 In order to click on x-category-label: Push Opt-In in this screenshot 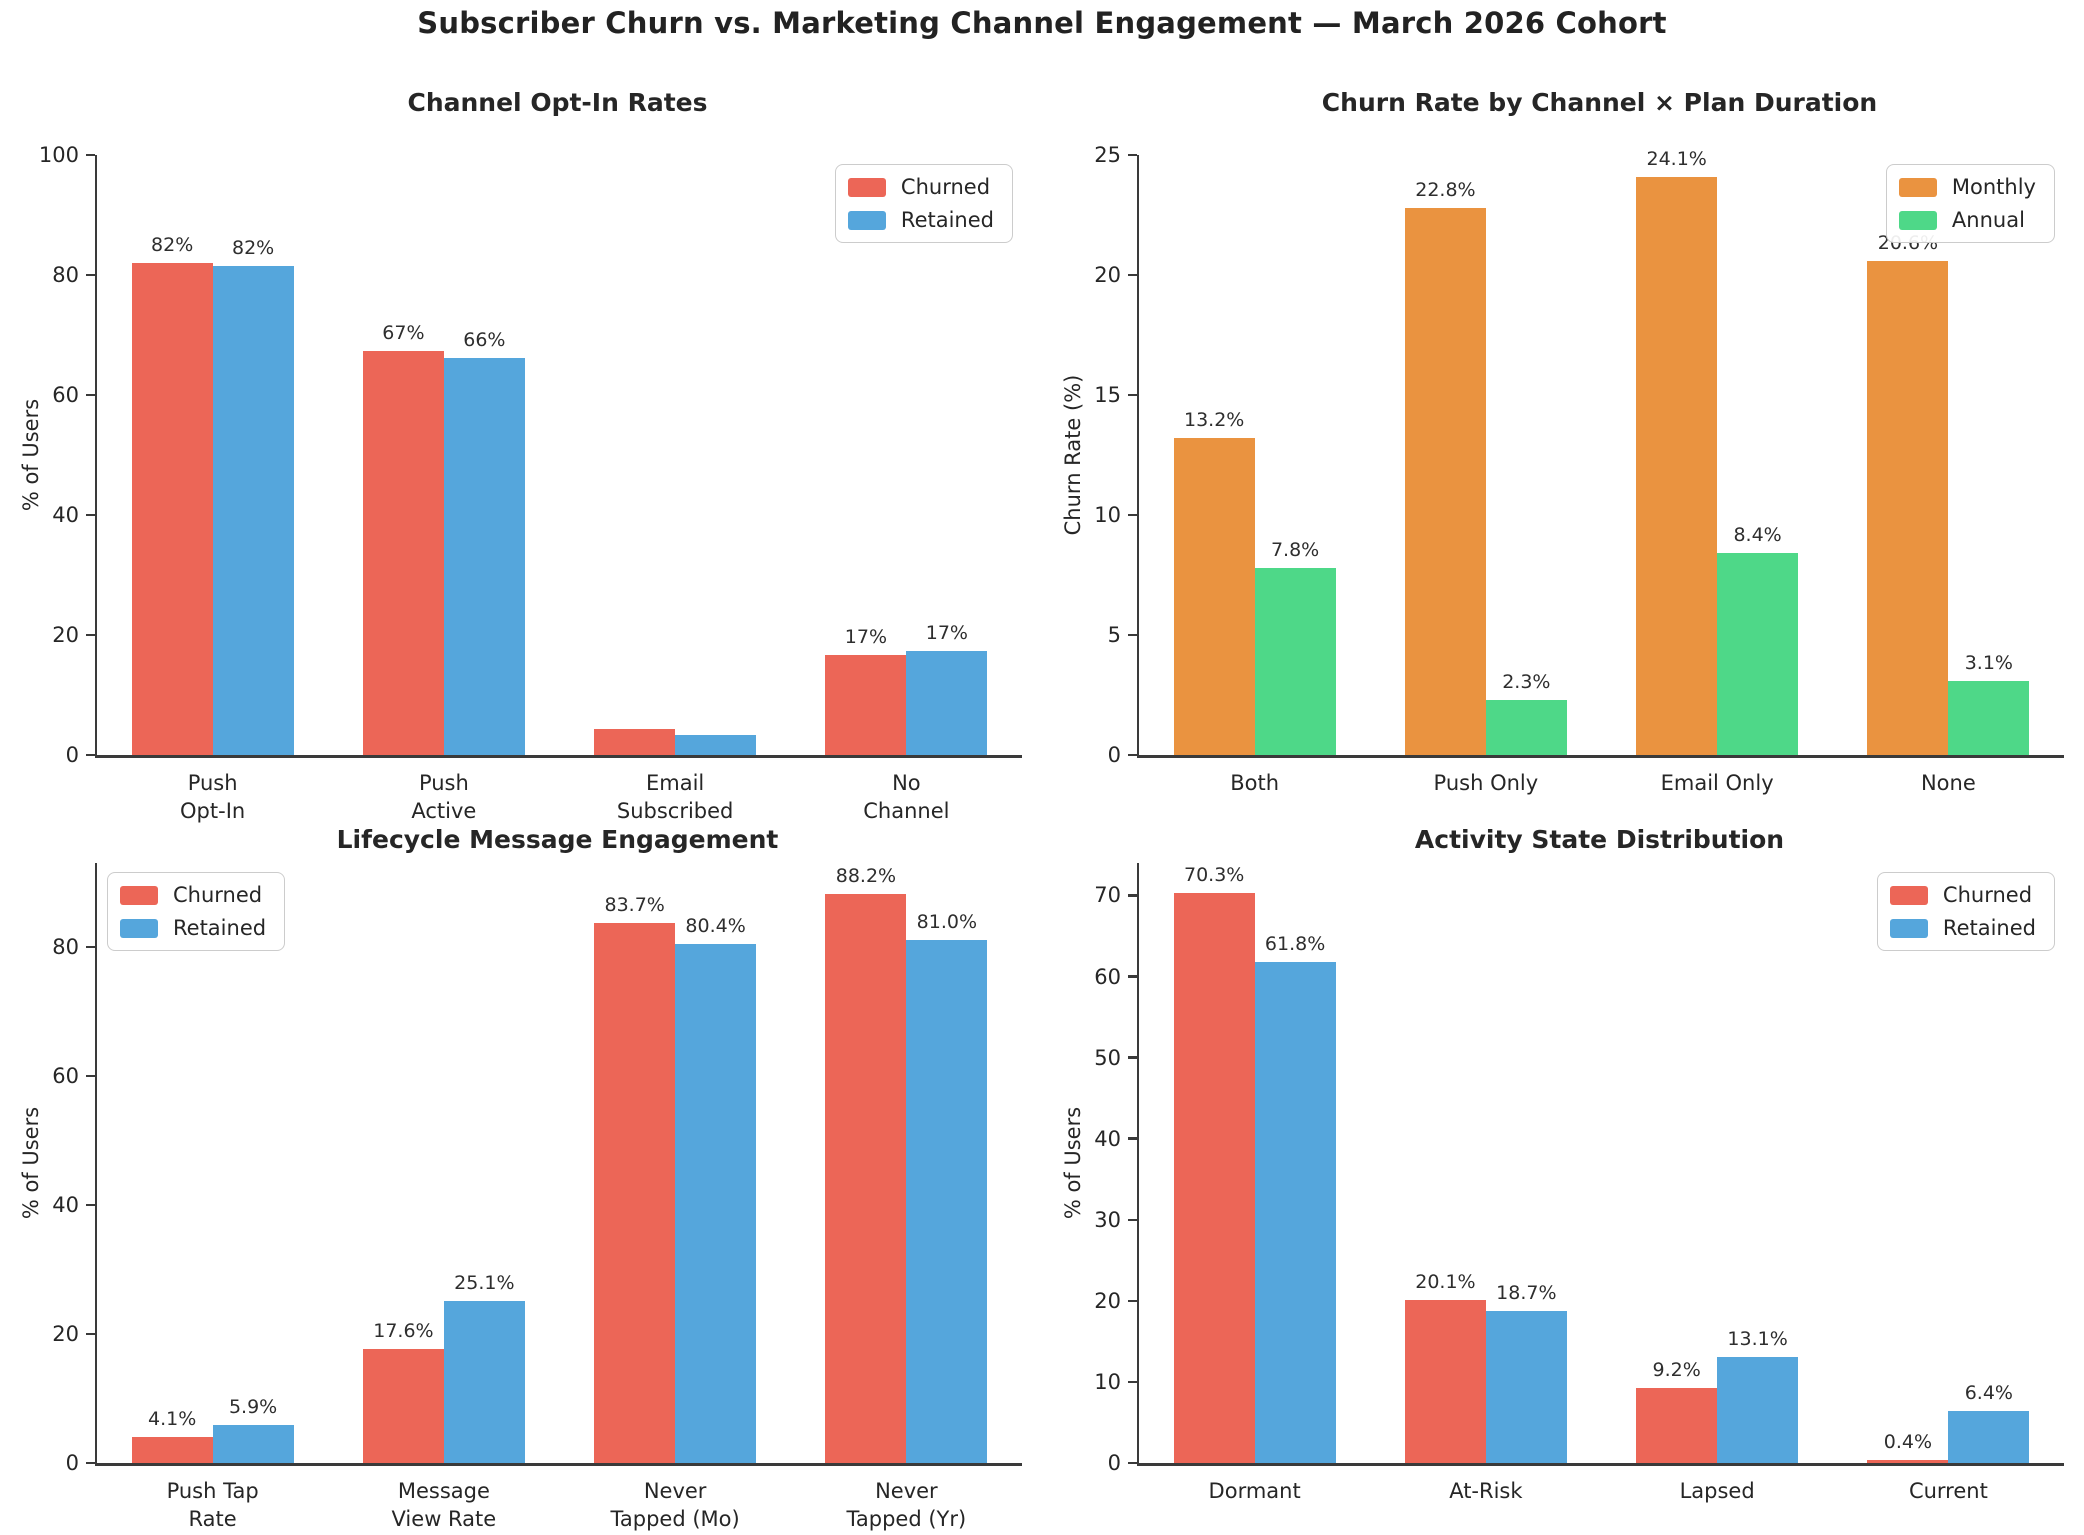, I will do `click(213, 797)`.